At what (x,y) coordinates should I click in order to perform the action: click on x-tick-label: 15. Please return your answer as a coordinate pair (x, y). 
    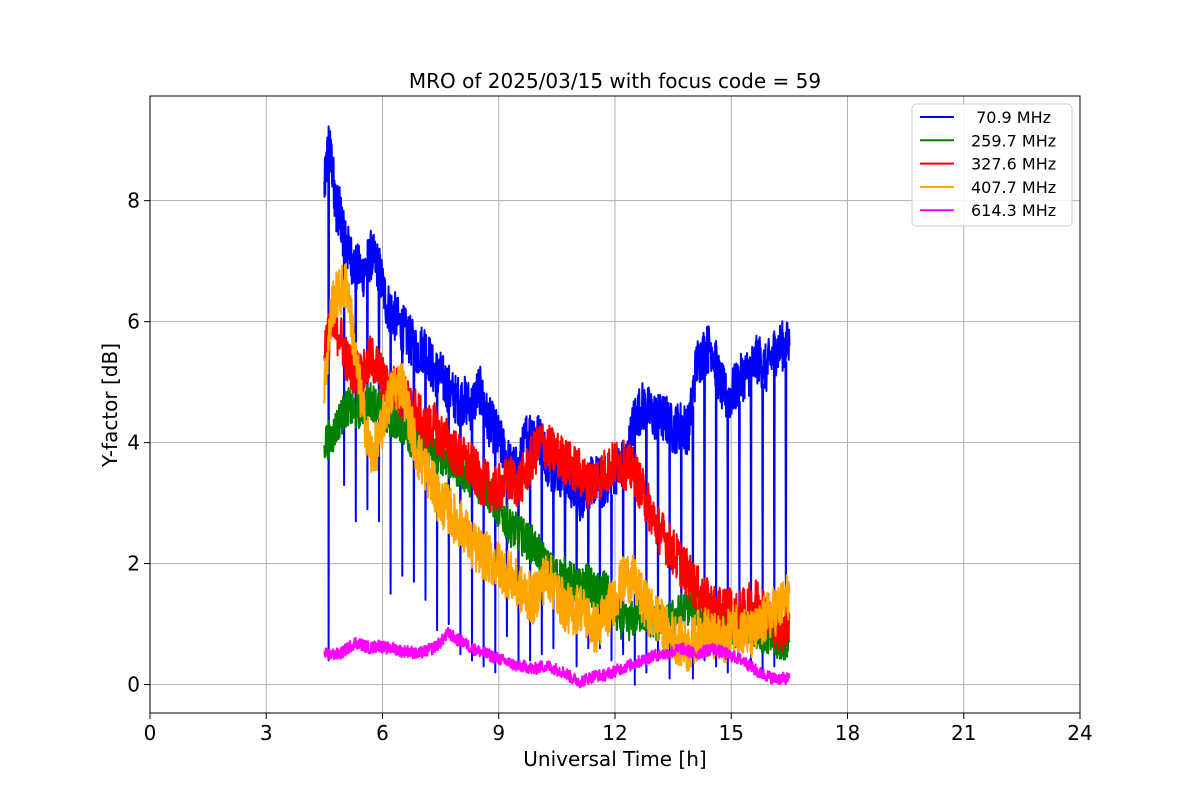
    Looking at the image, I should click on (731, 733).